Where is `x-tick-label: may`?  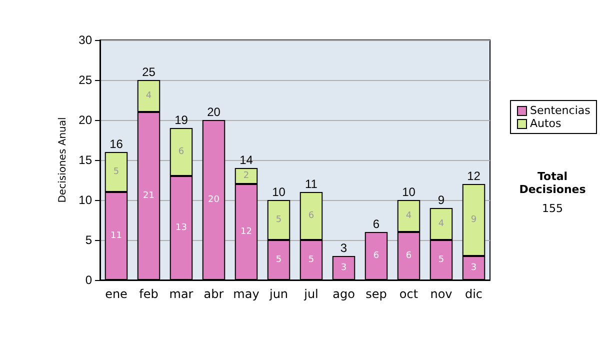
x-tick-label: may is located at coordinates (246, 294).